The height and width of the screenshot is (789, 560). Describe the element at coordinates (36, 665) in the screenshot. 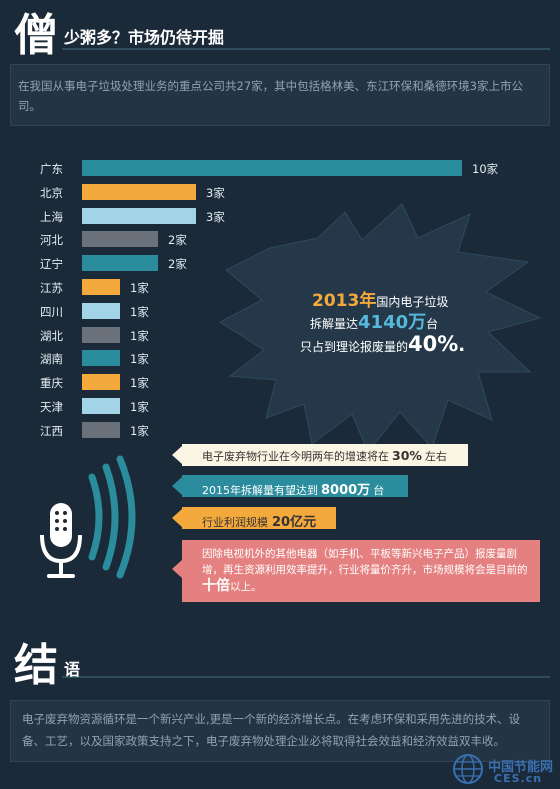

I see `conclusion-icon-char: 结` at that location.